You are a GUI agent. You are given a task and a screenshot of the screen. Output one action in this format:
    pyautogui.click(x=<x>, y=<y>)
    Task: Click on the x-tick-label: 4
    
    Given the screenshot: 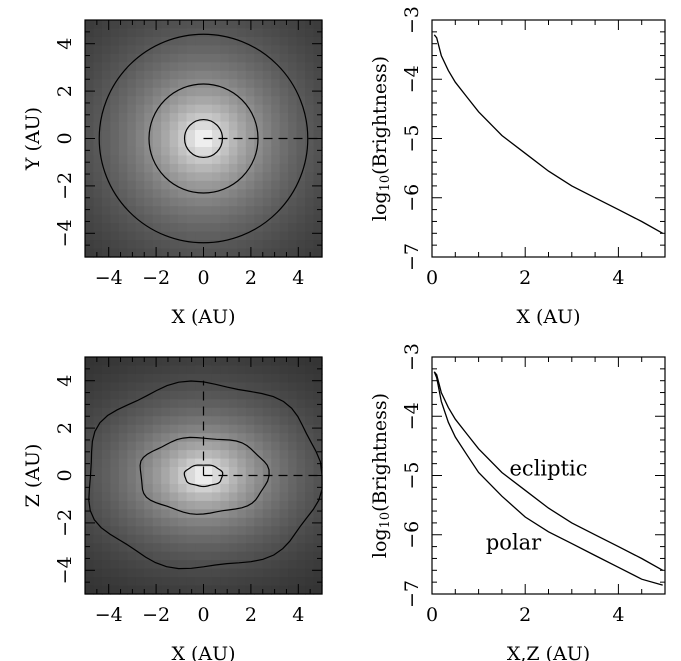 What is the action you would take?
    pyautogui.click(x=298, y=278)
    